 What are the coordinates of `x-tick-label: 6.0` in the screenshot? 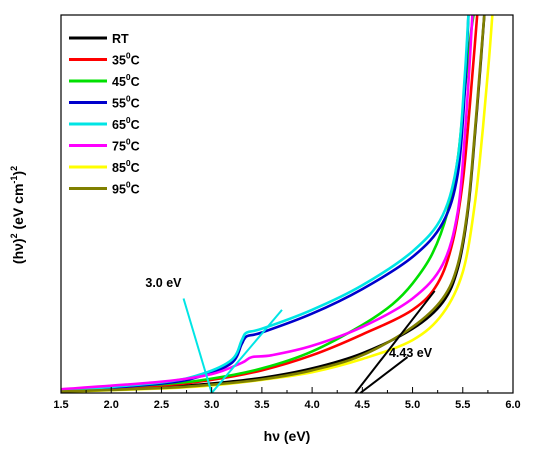 It's located at (512, 405).